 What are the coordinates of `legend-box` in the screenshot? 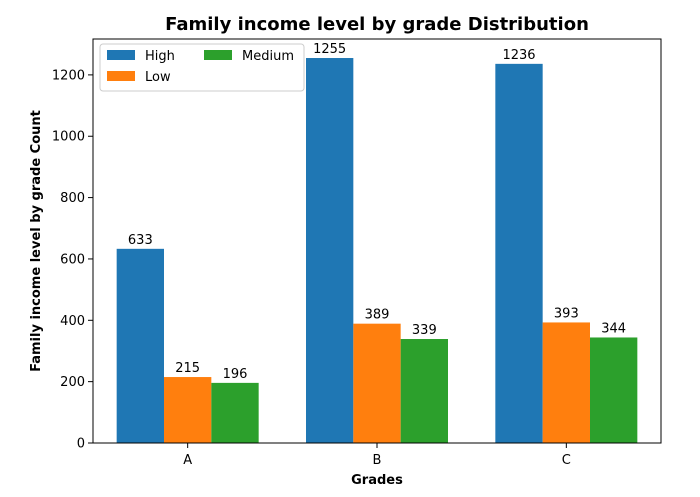 It's located at (202, 67).